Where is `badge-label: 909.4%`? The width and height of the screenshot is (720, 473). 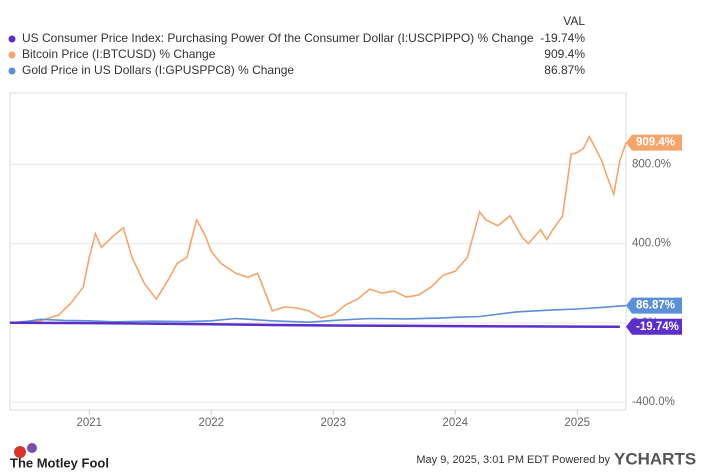 badge-label: 909.4% is located at coordinates (655, 143).